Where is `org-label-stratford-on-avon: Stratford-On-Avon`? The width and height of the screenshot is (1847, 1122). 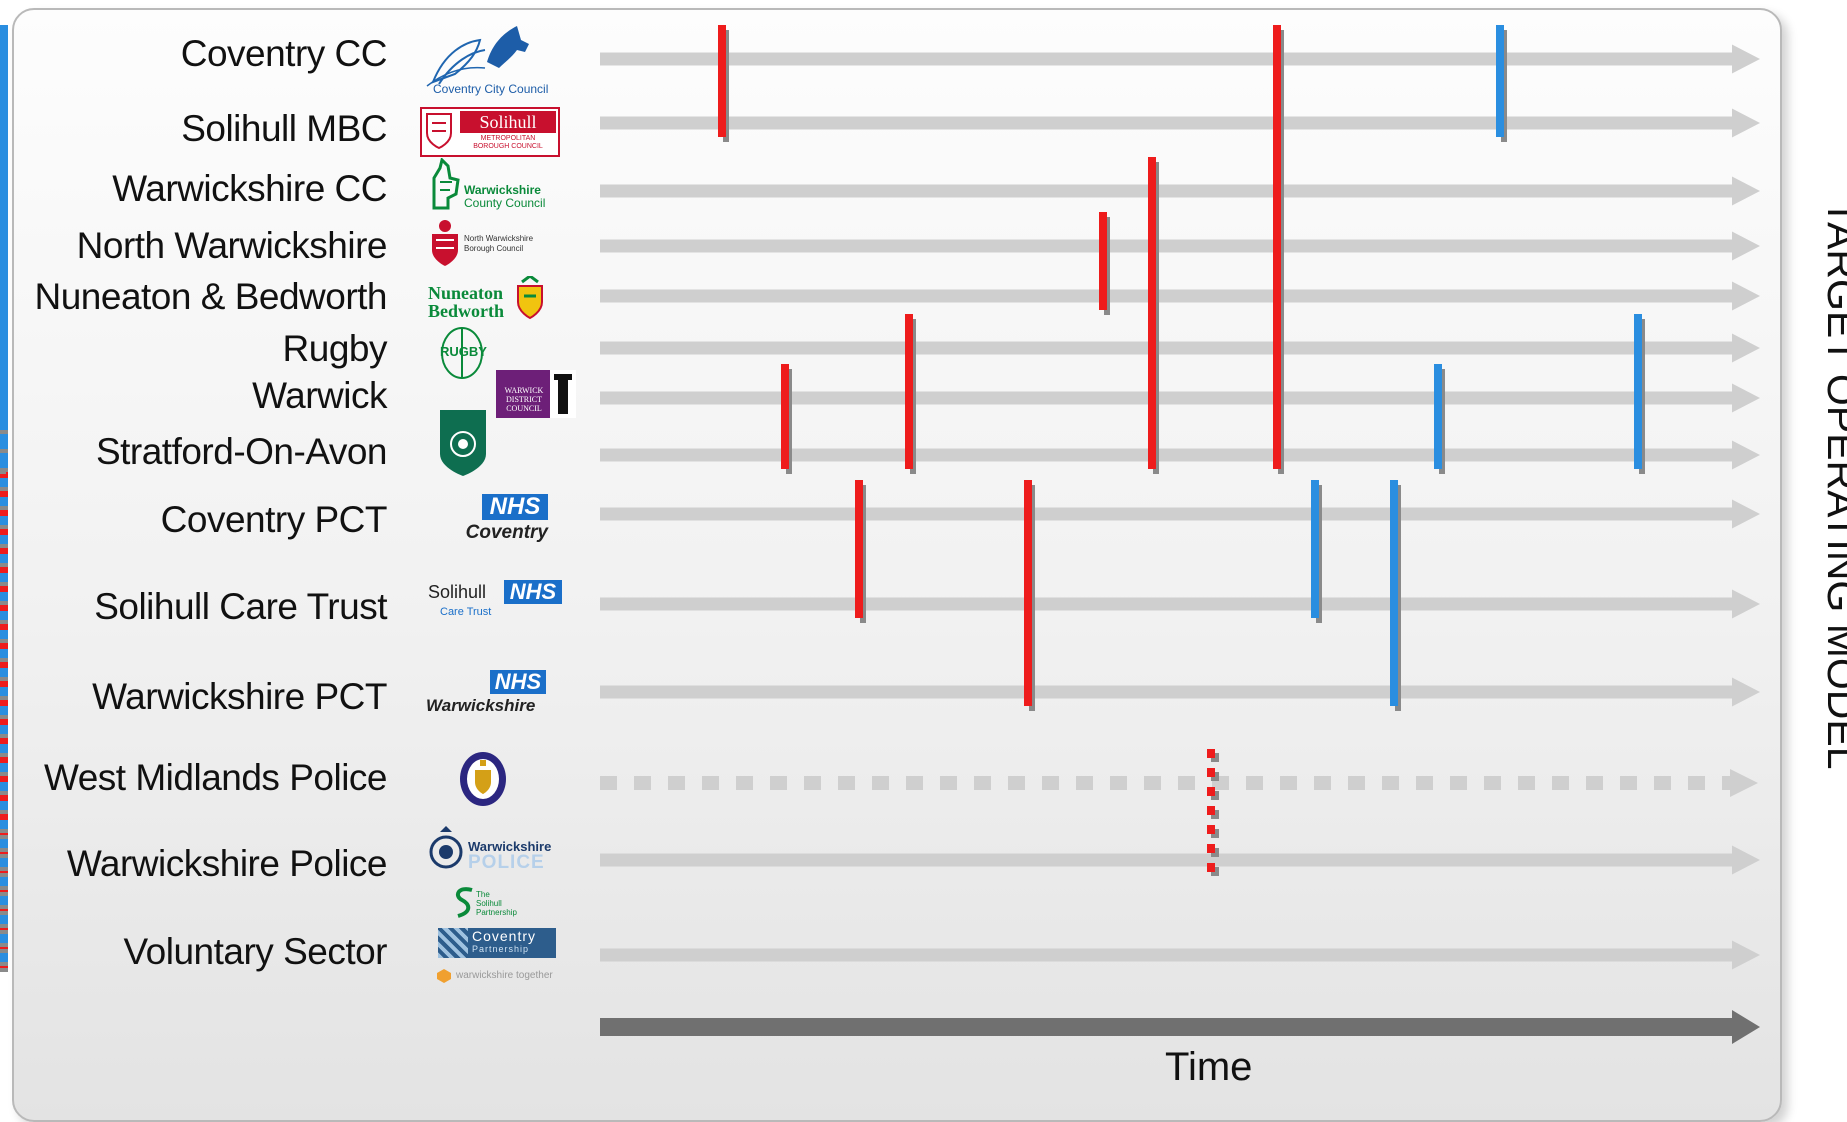 org-label-stratford-on-avon: Stratford-On-Avon is located at coordinates (241, 451).